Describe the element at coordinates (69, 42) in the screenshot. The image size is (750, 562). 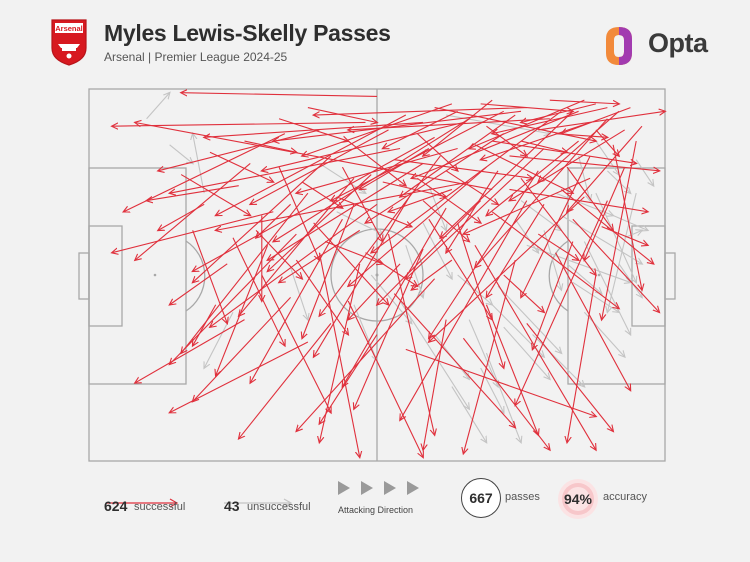
I see `arsenal-crest-icon: Arsenal` at that location.